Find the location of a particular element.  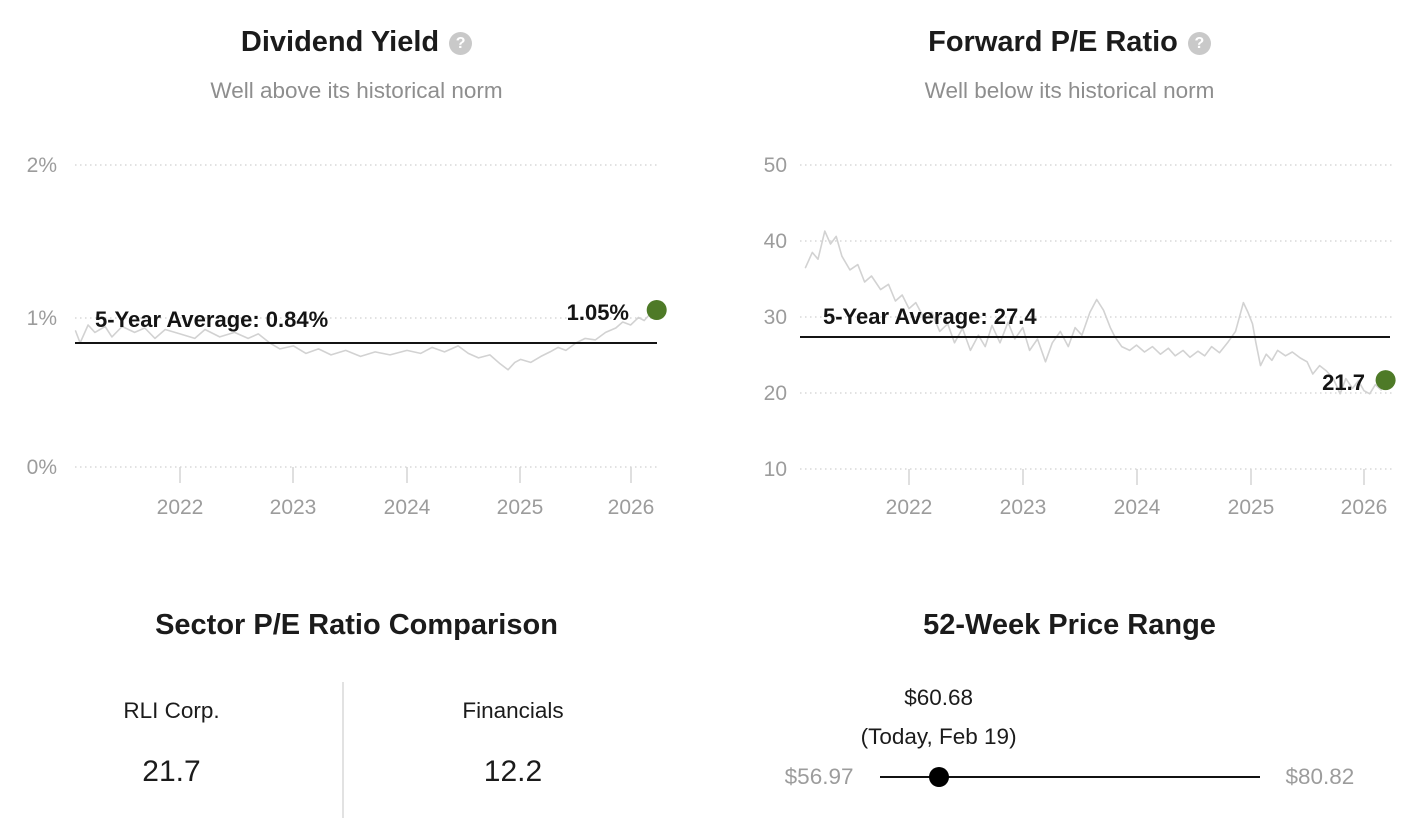

current-value-label: 1.05% is located at coordinates (598, 312).